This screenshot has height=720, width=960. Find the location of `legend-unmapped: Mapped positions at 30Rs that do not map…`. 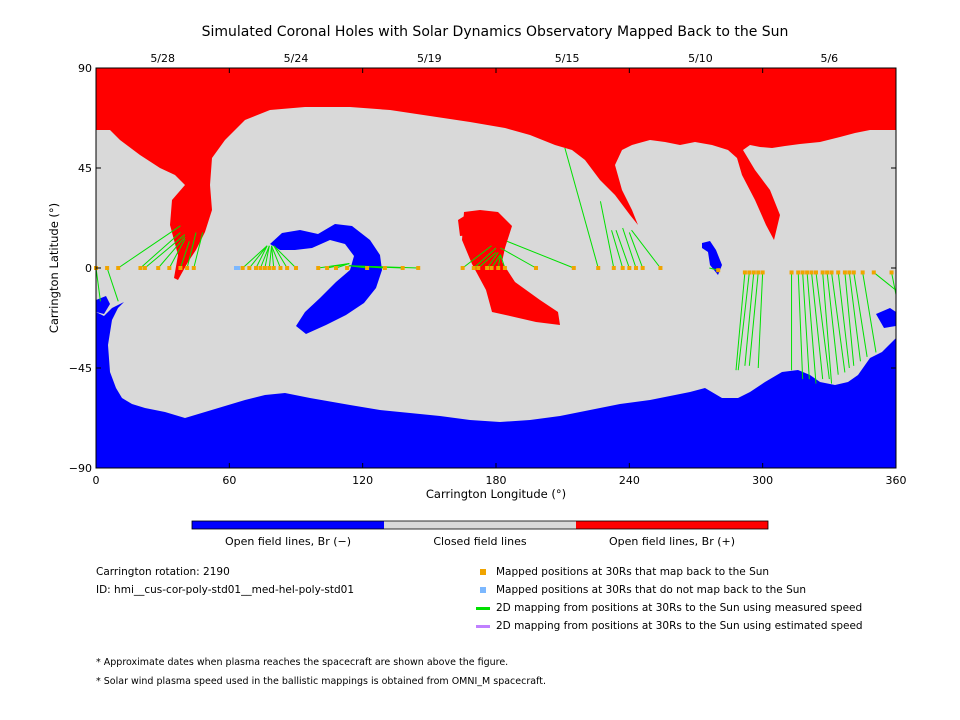

legend-unmapped: Mapped positions at 30Rs that do not map… is located at coordinates (643, 590).